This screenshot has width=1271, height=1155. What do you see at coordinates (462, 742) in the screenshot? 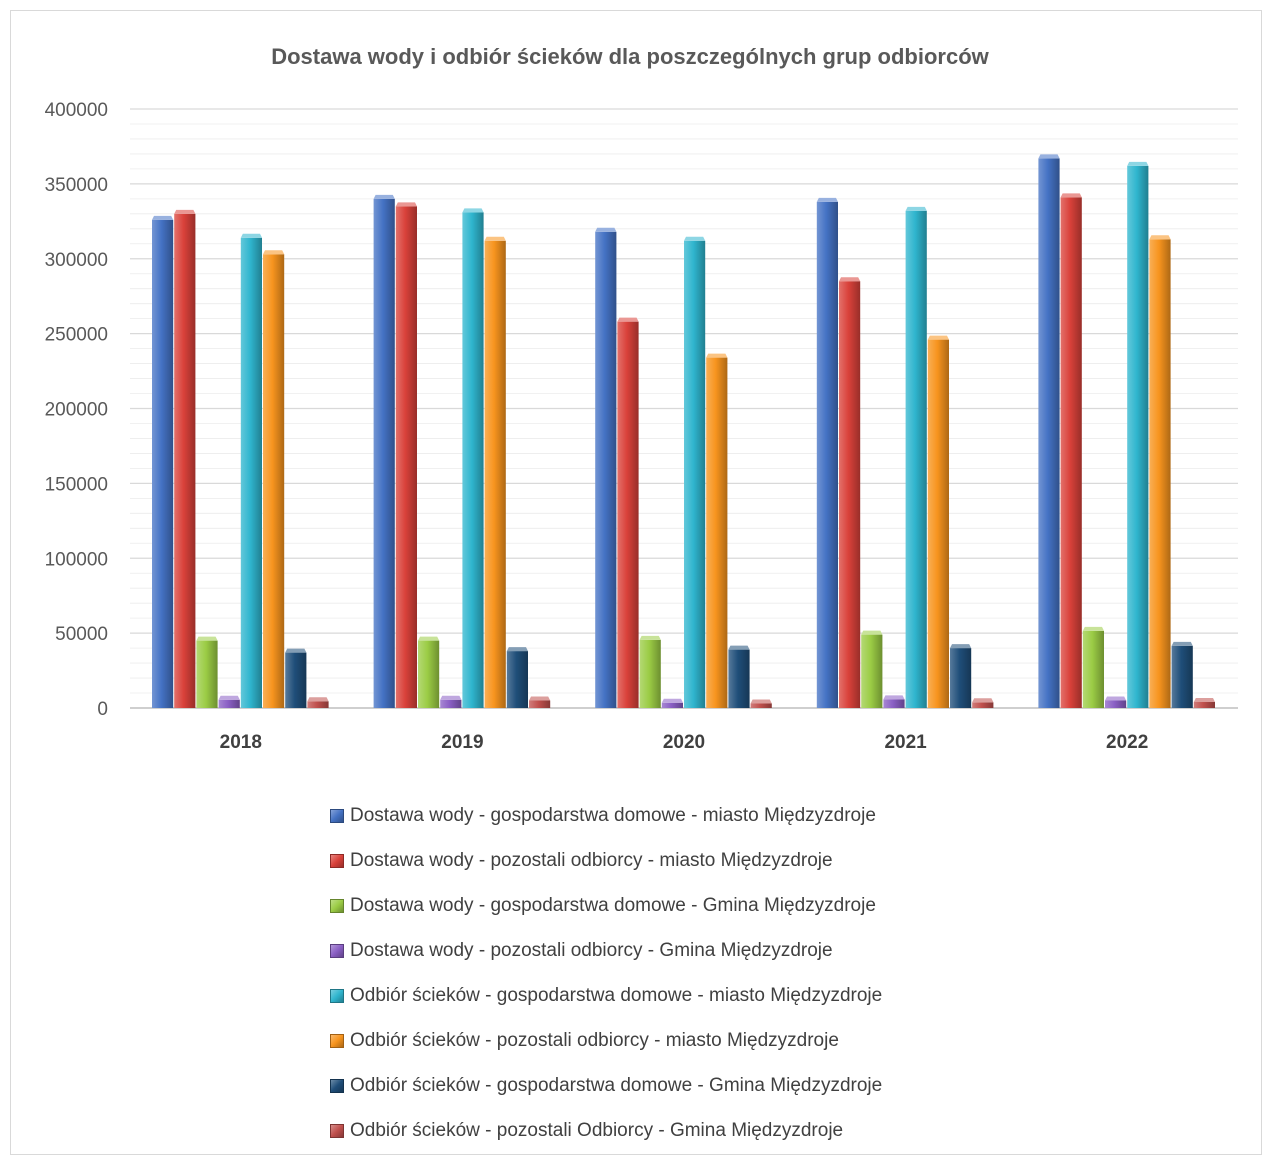
I see `x-tick-label: 2019` at bounding box center [462, 742].